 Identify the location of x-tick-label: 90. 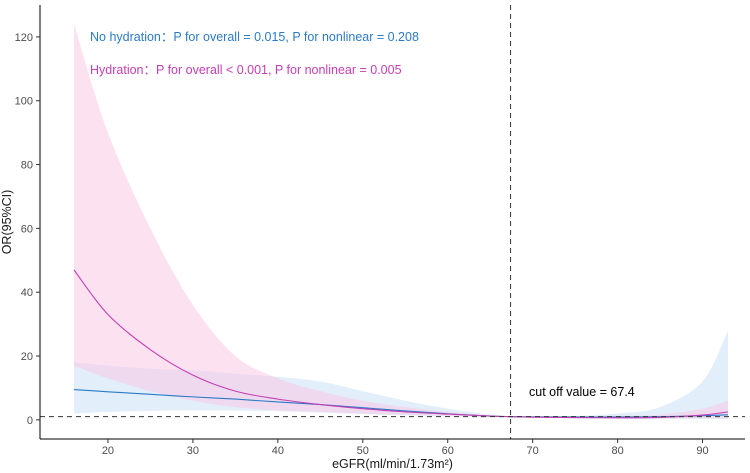
(702, 451).